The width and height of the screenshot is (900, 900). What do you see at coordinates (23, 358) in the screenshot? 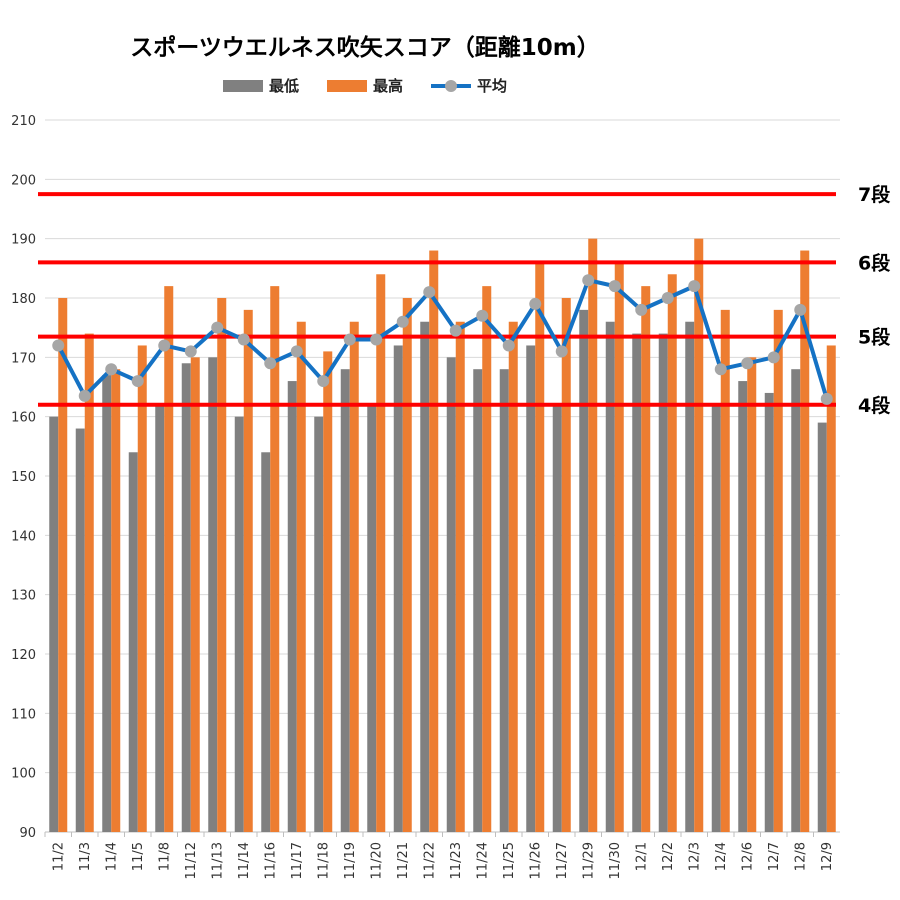
I see `y-tick-label: 170` at bounding box center [23, 358].